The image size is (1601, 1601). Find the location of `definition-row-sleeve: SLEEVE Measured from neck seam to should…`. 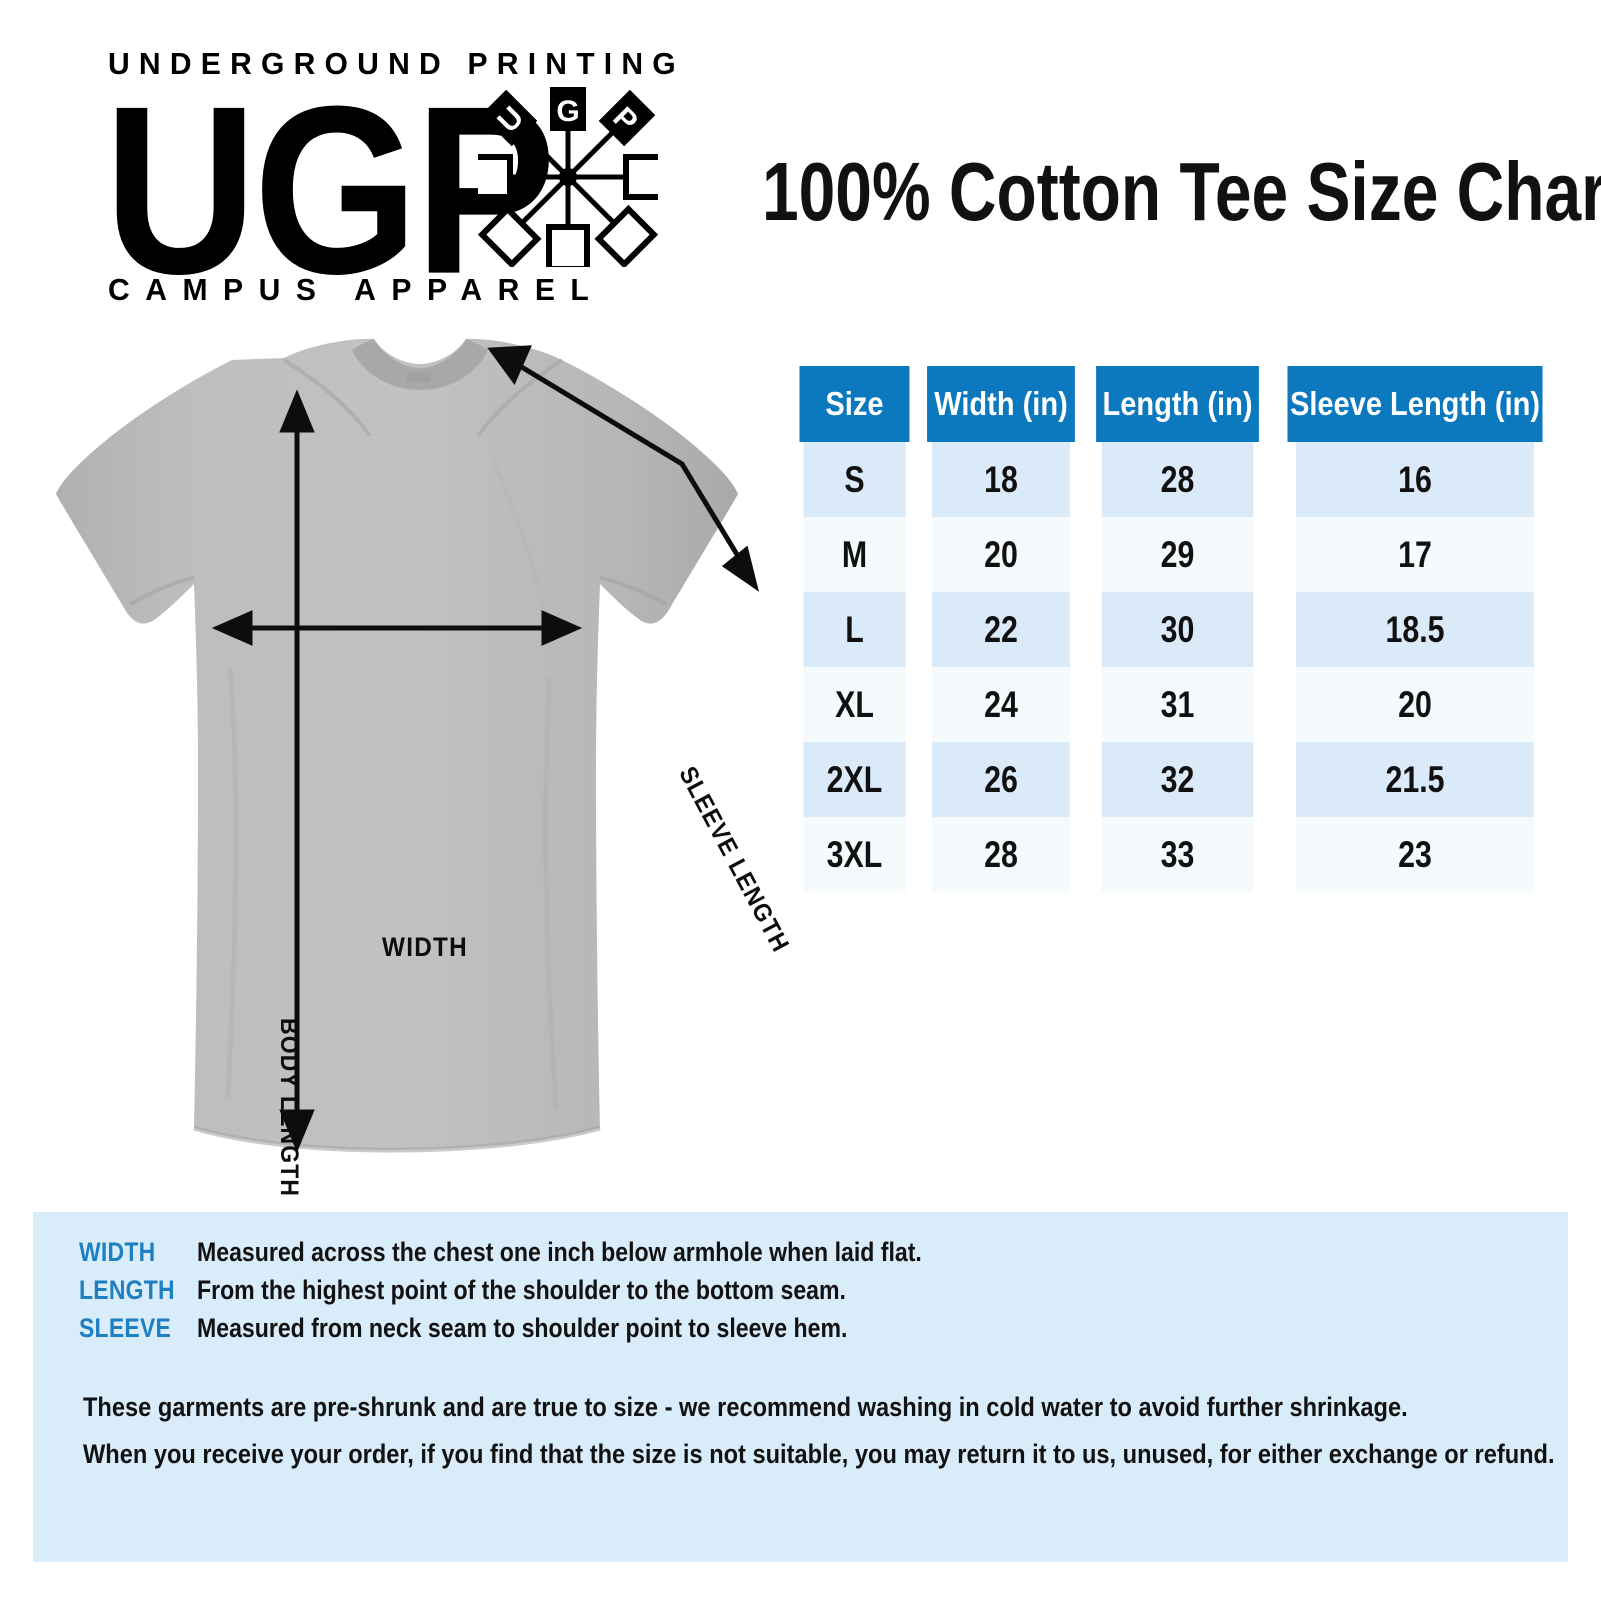

definition-row-sleeve: SLEEVE Measured from neck seam to should… is located at coordinates (562, 1332).